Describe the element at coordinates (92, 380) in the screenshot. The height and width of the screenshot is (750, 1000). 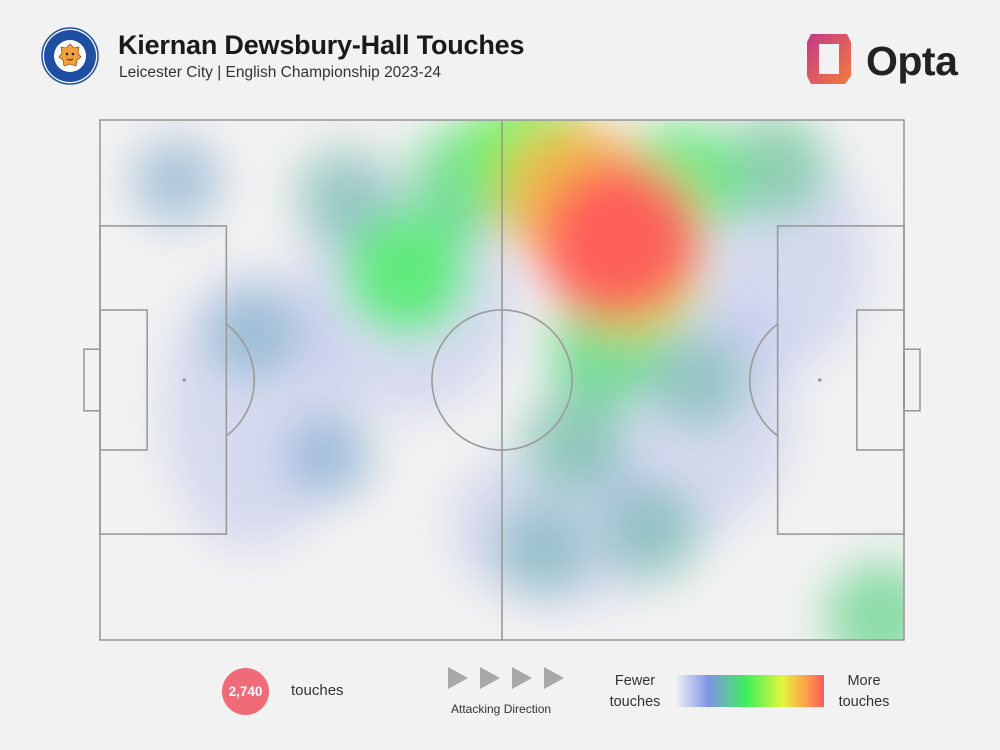
I see `goal-left` at that location.